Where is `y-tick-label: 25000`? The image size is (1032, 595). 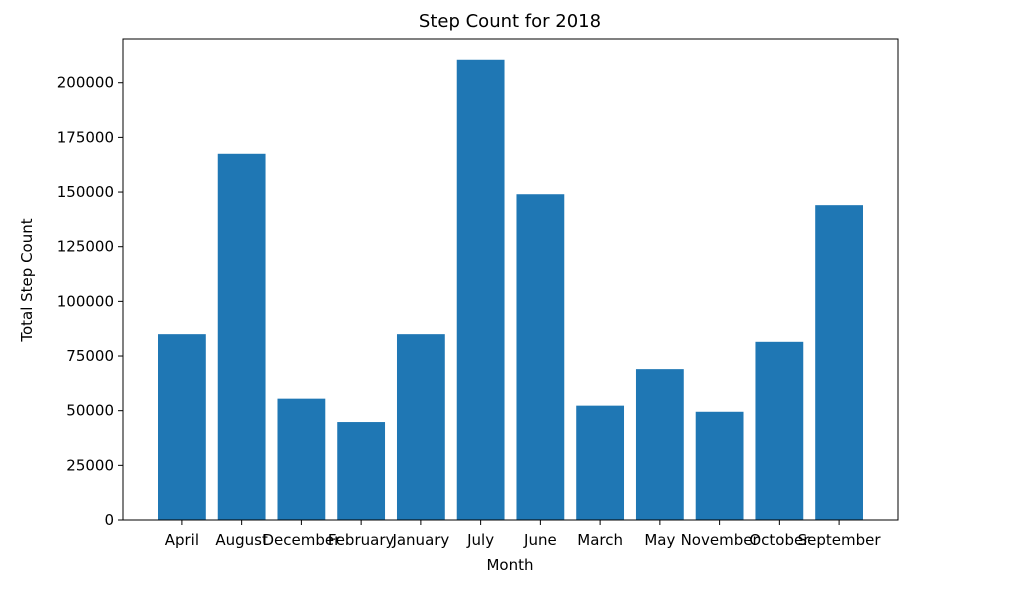 y-tick-label: 25000 is located at coordinates (90, 465).